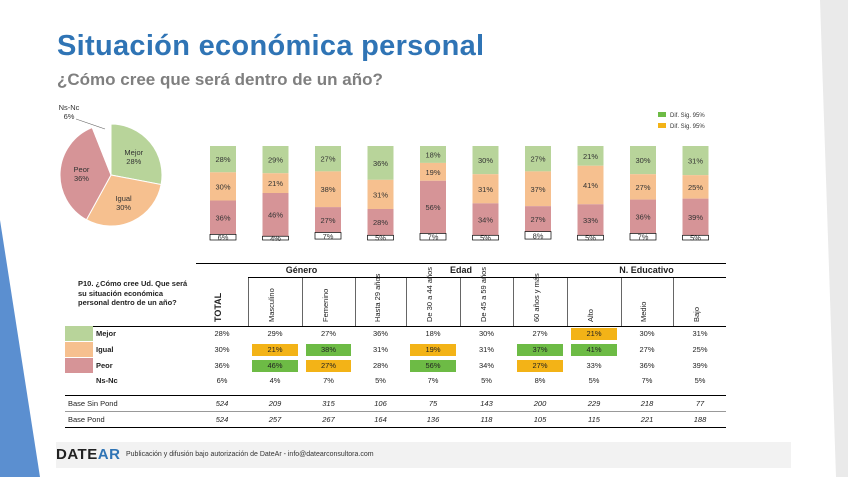 Image resolution: width=848 pixels, height=477 pixels. Describe the element at coordinates (81, 178) in the screenshot. I see `pie-value-label: 36%` at that location.